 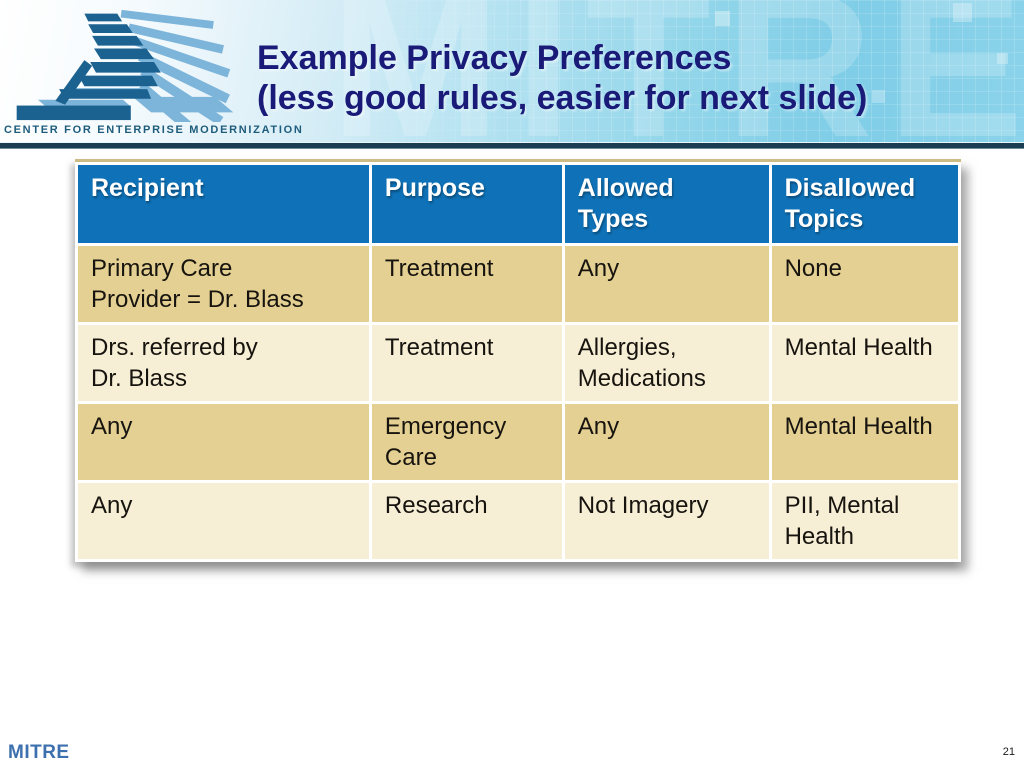 What do you see at coordinates (466, 521) in the screenshot?
I see `cell-purpose: Research` at bounding box center [466, 521].